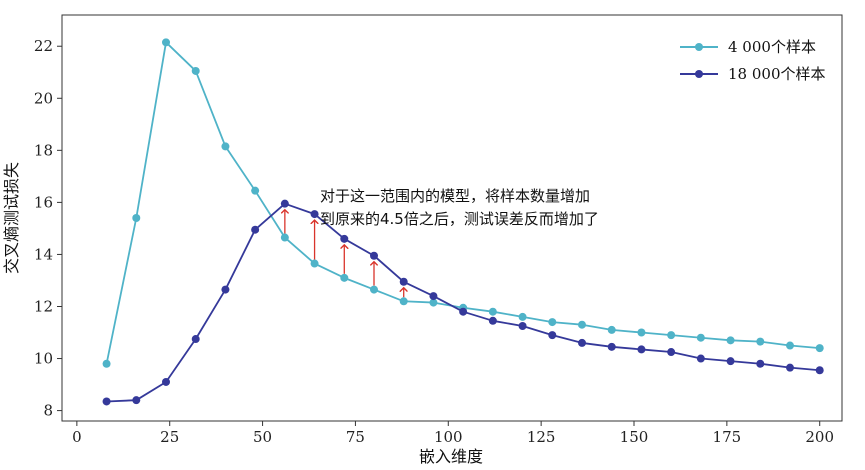 Image resolution: width=865 pixels, height=470 pixels. Describe the element at coordinates (753, 60) in the screenshot. I see `legend: 4 000个样本 18 000个样本` at that location.